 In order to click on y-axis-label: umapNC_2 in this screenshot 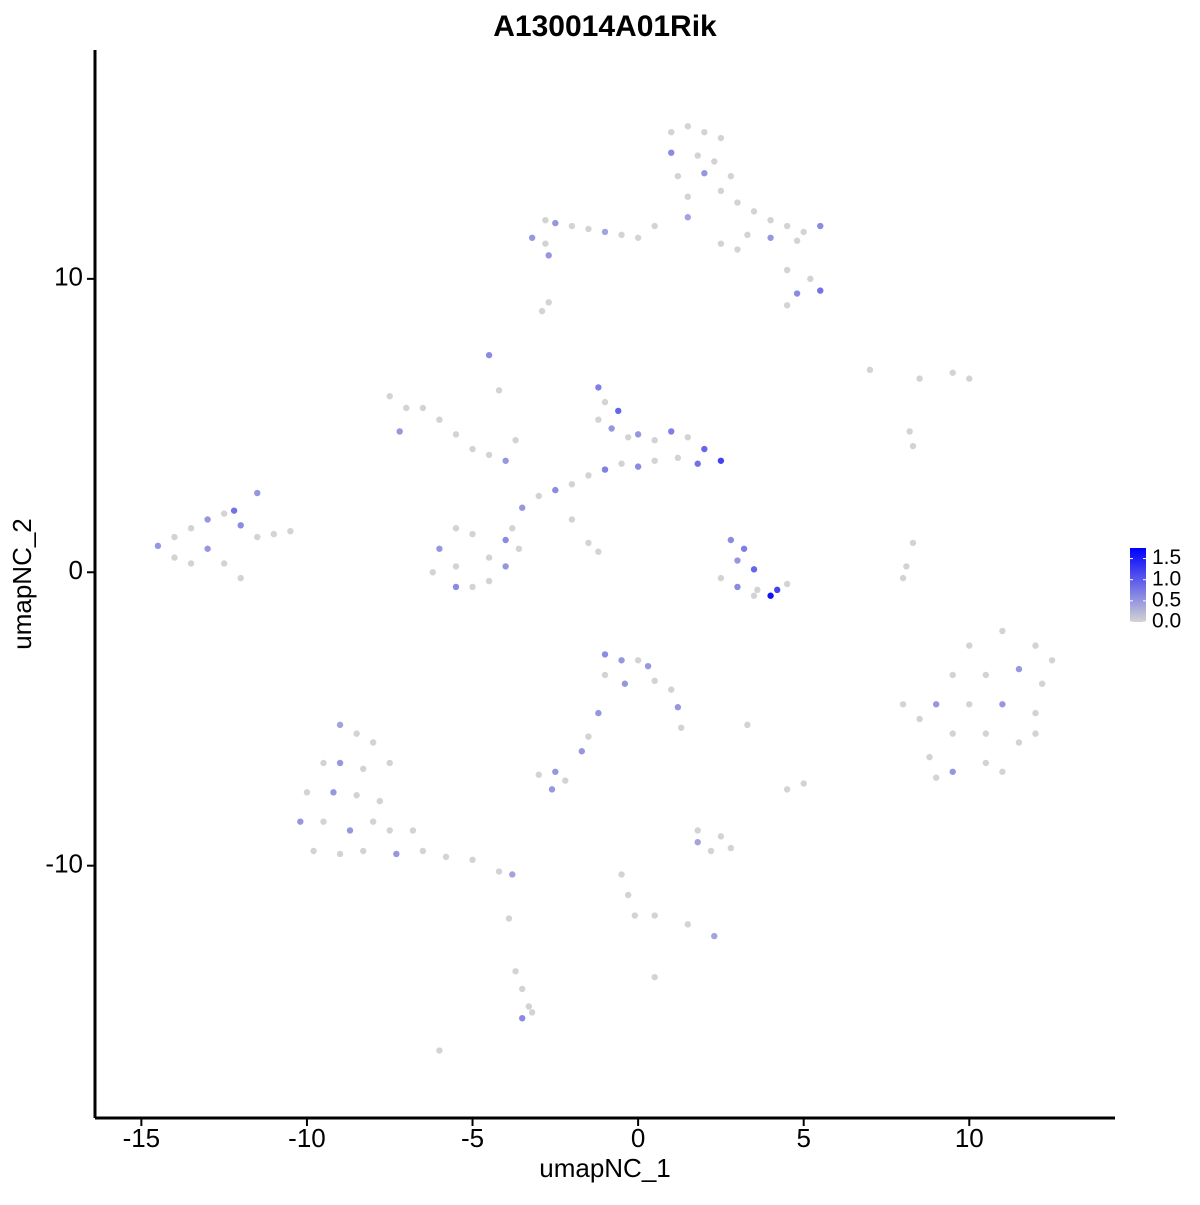, I will do `click(22, 584)`.